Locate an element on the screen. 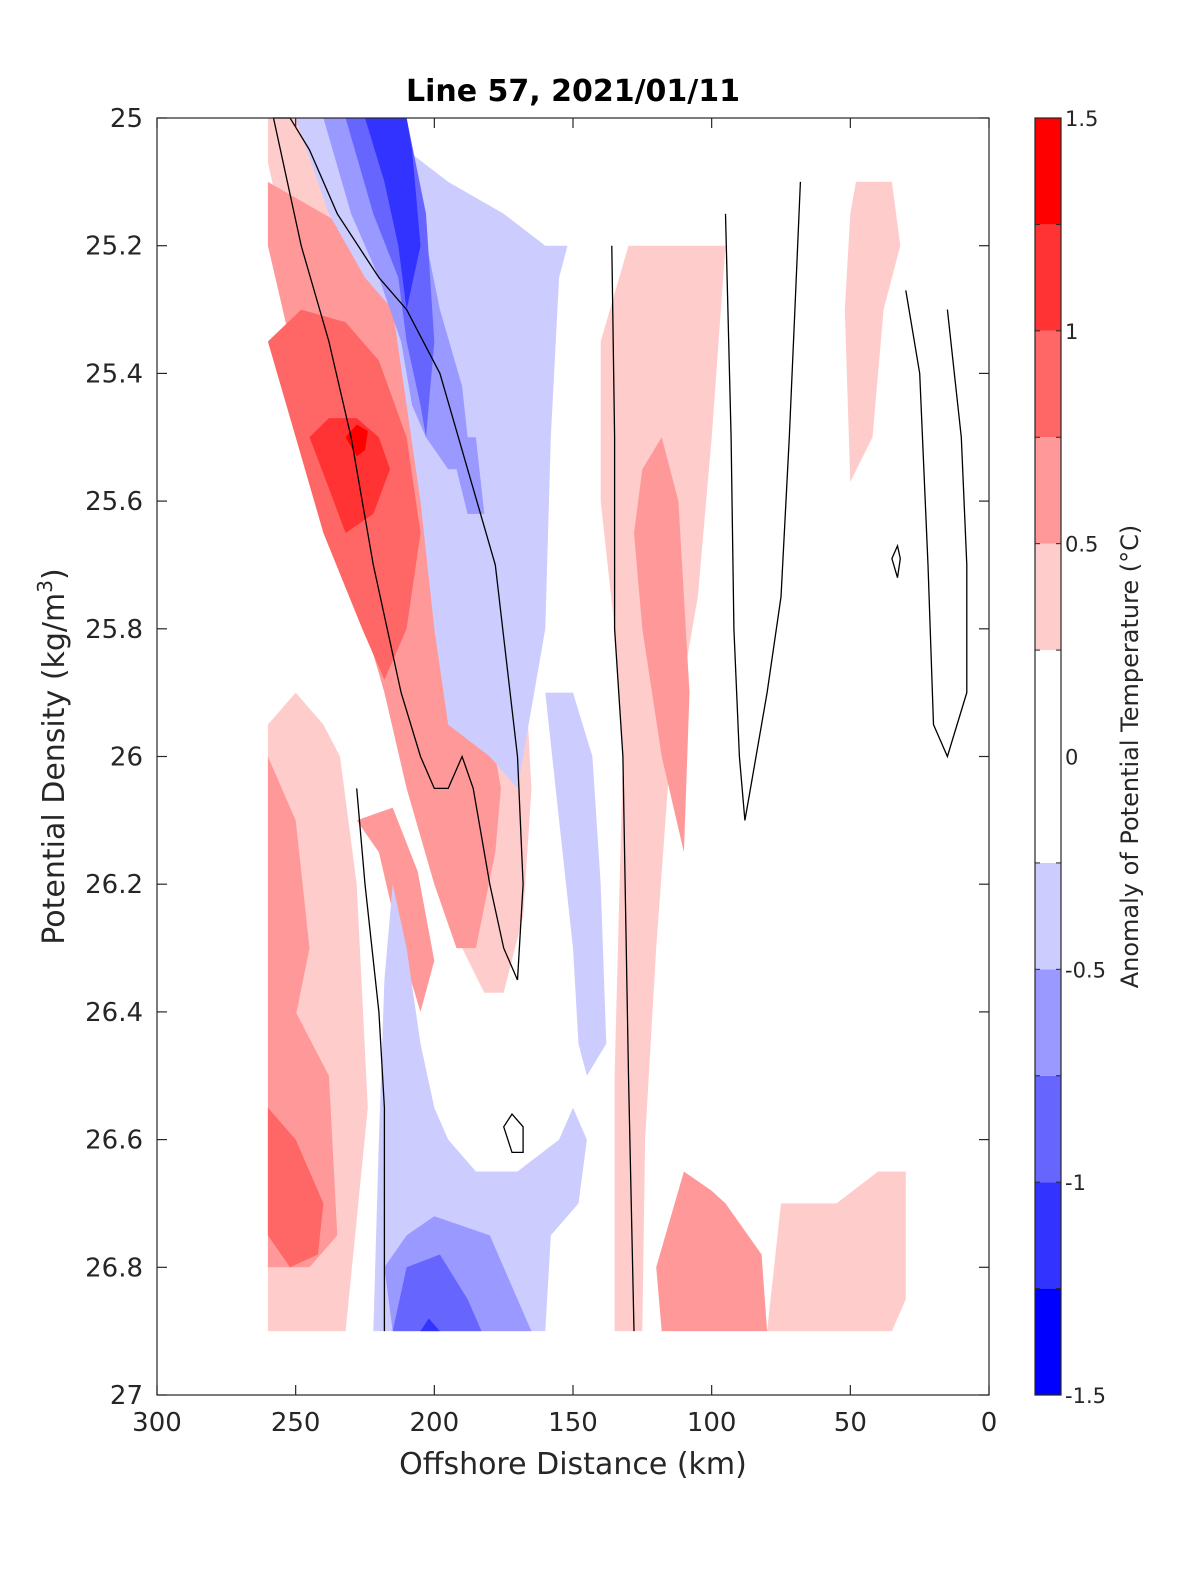 This screenshot has height=1580, width=1200. y-tick-label: 26.8 is located at coordinates (114, 1268).